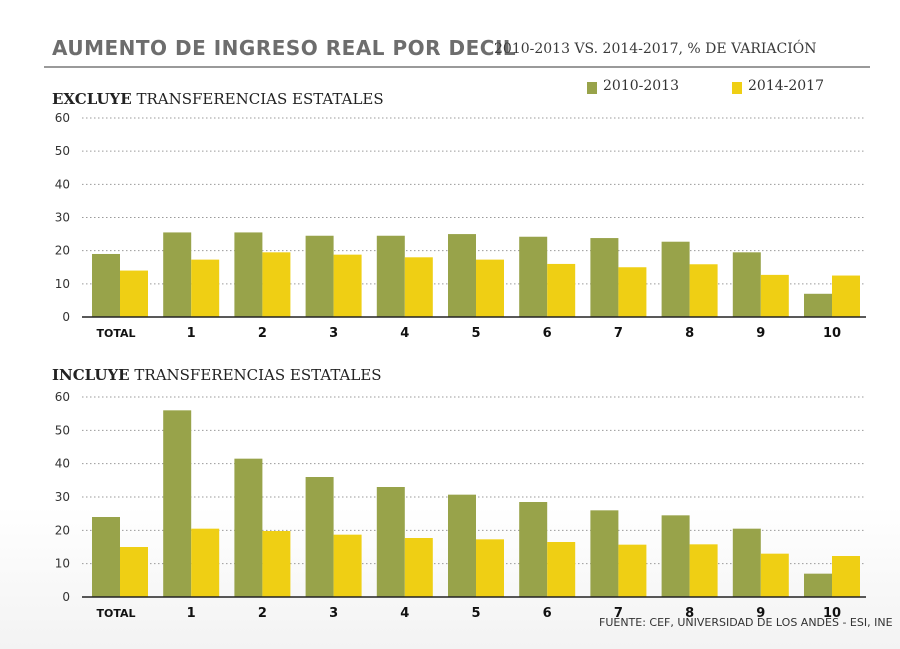 The height and width of the screenshot is (649, 900). I want to click on panel-title-incluye: INCLUYE TRANSFERENCIAS ESTATALES, so click(217, 375).